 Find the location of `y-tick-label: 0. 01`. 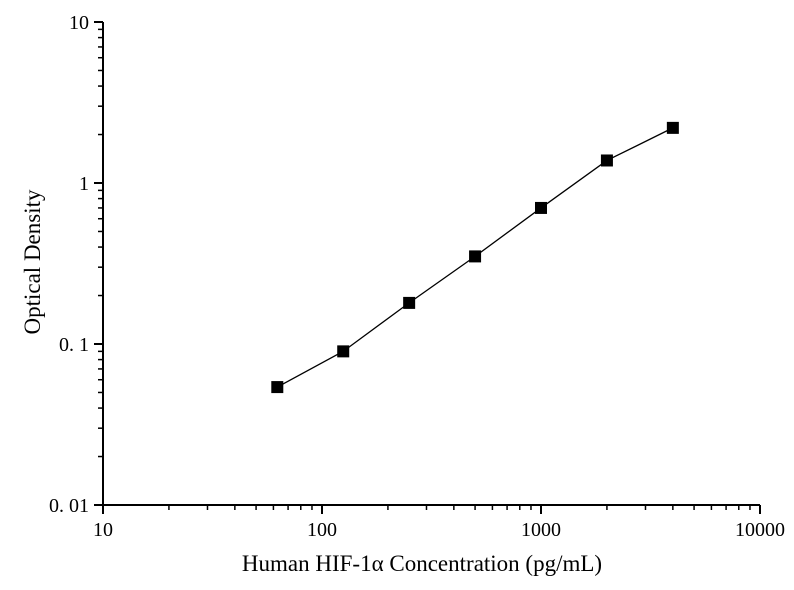

y-tick-label: 0. 01 is located at coordinates (69, 506).